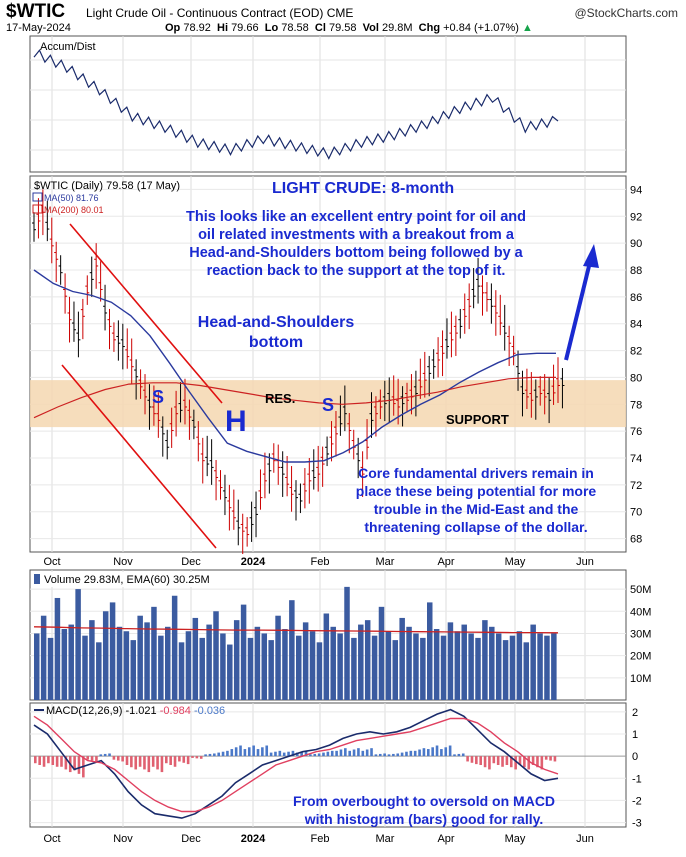  Describe the element at coordinates (640, 590) in the screenshot. I see `volume-tick-label: 50M` at that location.